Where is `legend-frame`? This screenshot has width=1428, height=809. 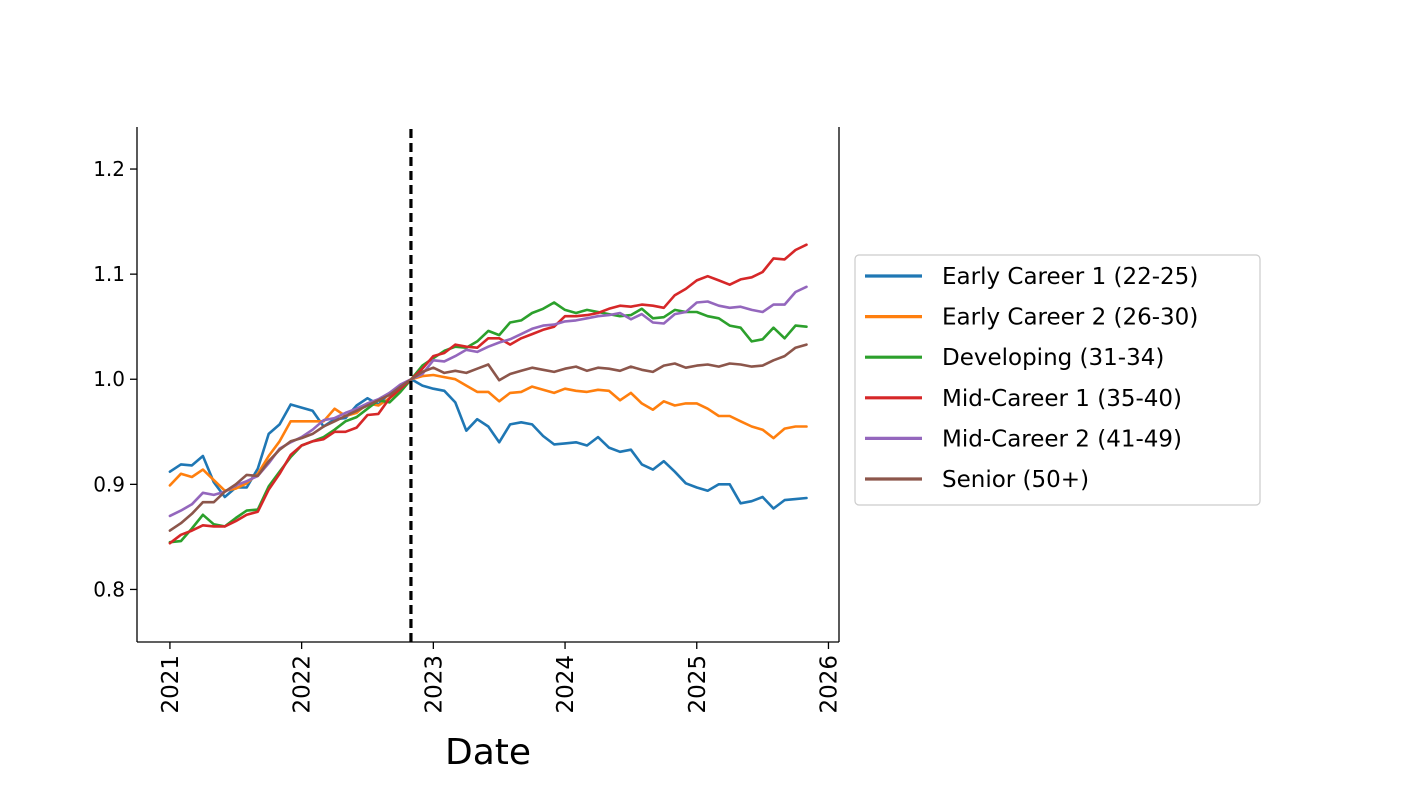 legend-frame is located at coordinates (1057, 380).